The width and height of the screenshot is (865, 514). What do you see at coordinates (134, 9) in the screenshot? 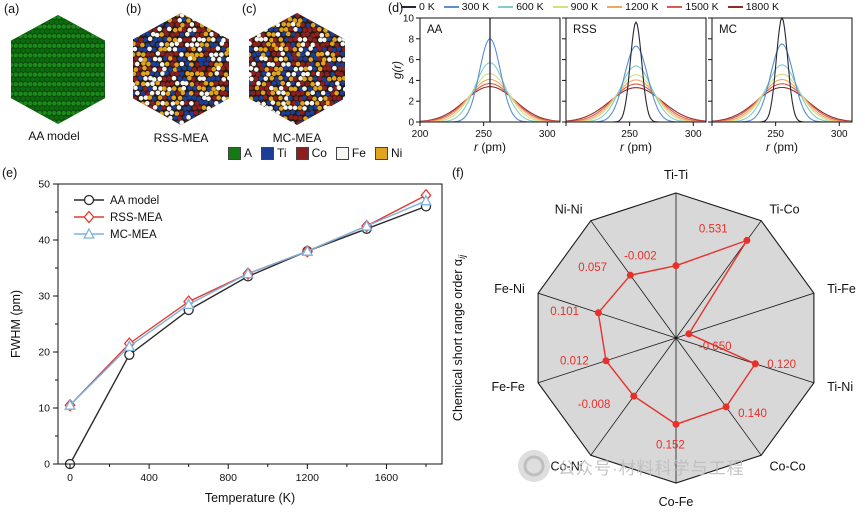
I see `panel-b-tag: (b)` at bounding box center [134, 9].